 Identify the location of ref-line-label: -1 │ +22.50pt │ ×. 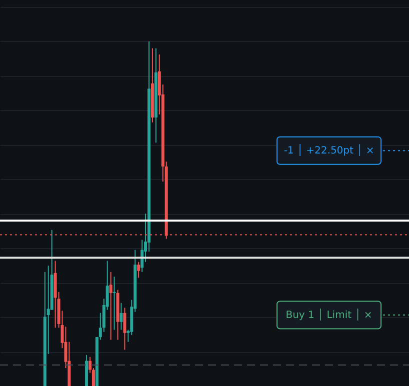
(329, 150).